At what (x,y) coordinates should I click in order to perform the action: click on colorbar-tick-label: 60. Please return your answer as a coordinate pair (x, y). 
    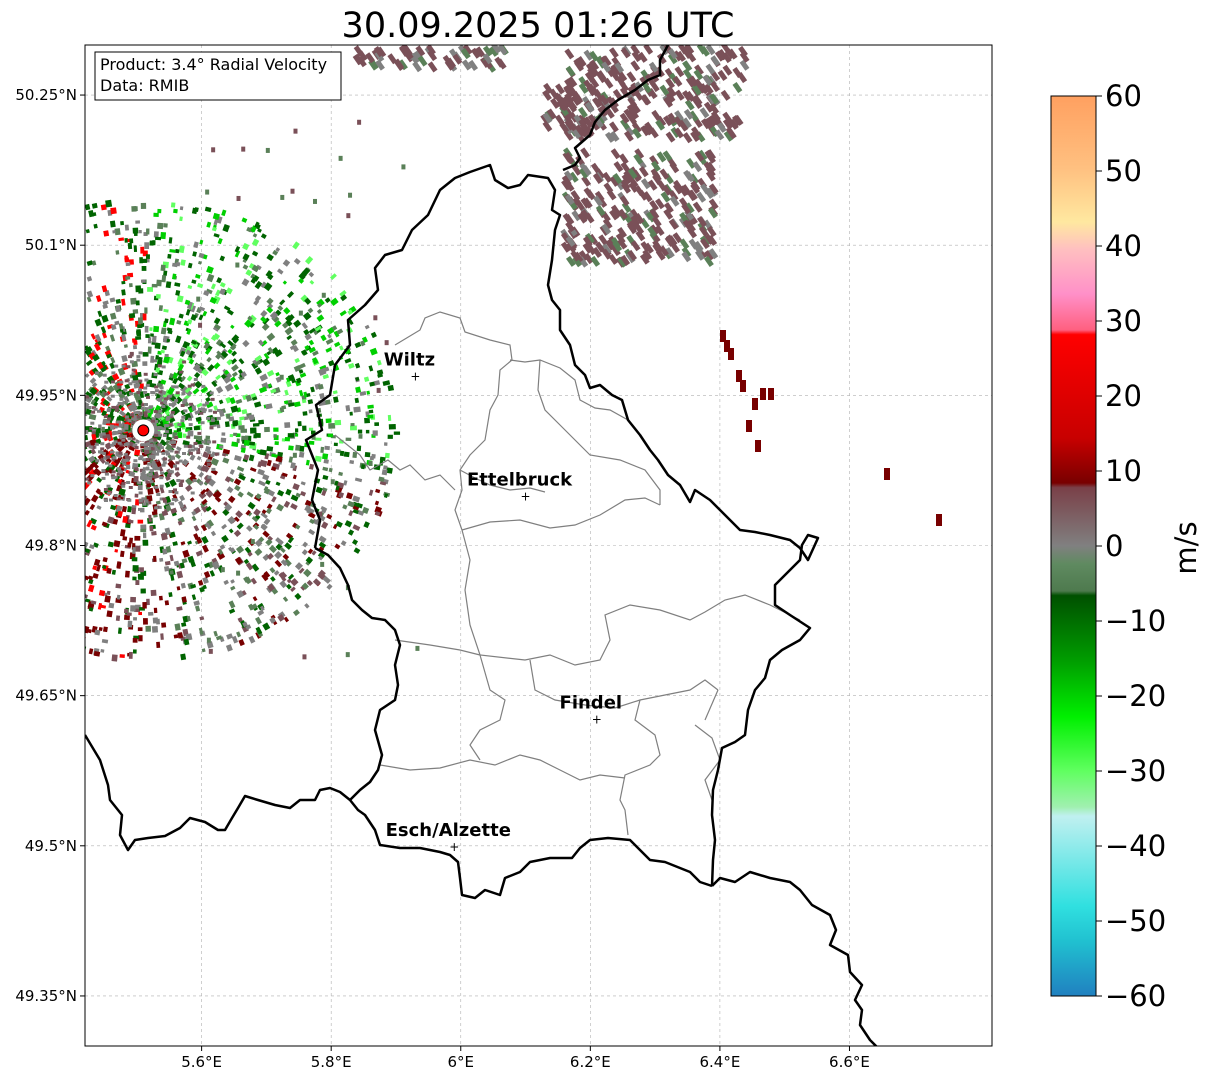
    Looking at the image, I should click on (1123, 96).